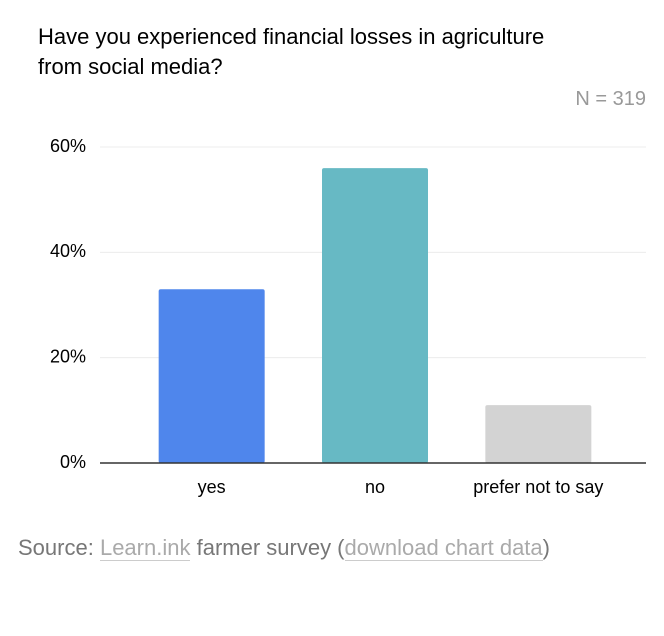 This screenshot has width=664, height=636. I want to click on source-text: farmer survey (, so click(270, 547).